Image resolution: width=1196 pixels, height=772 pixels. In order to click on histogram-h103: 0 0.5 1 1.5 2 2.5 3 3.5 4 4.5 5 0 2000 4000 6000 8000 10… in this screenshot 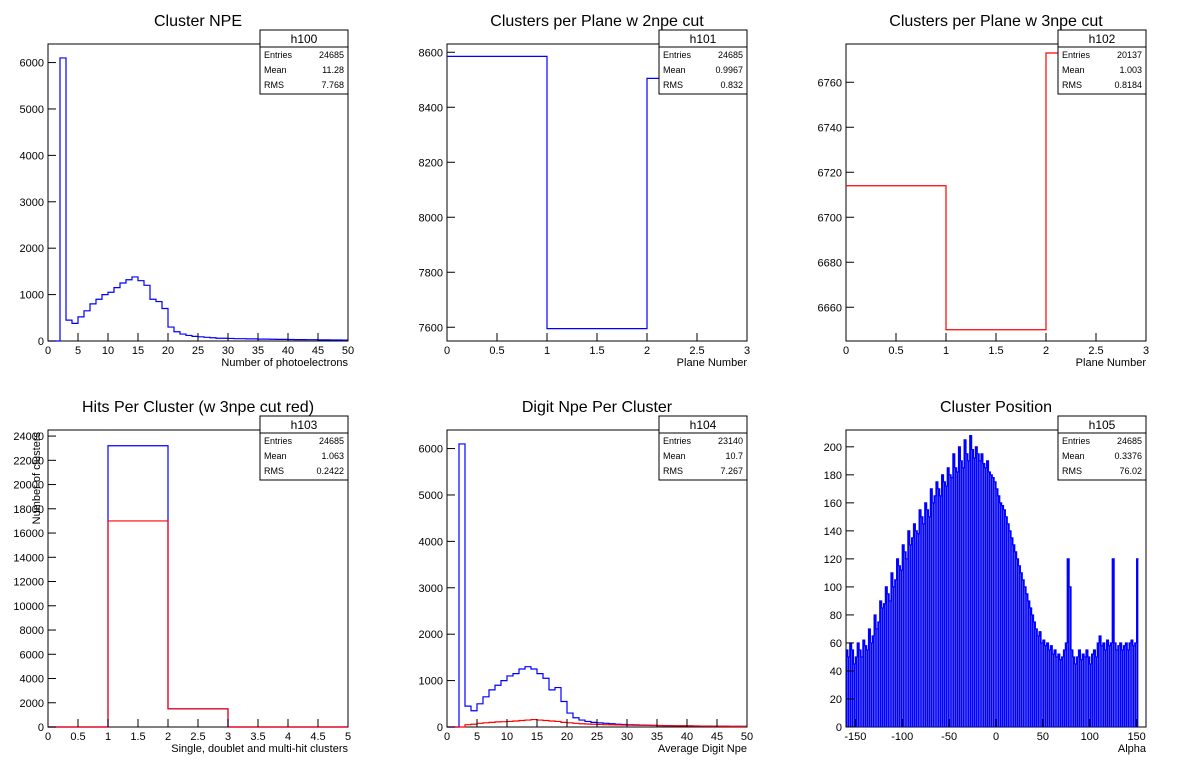, I will do `click(182, 577)`.